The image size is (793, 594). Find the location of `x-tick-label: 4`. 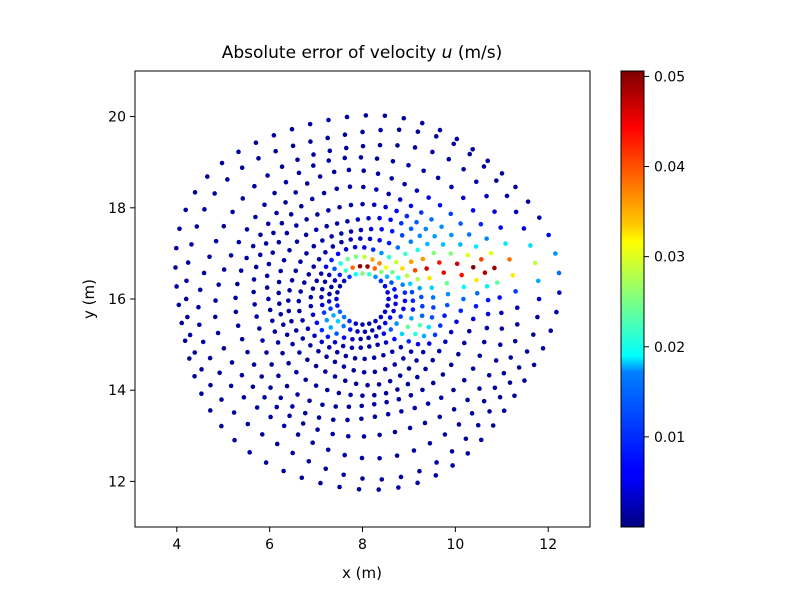

x-tick-label: 4 is located at coordinates (176, 545).